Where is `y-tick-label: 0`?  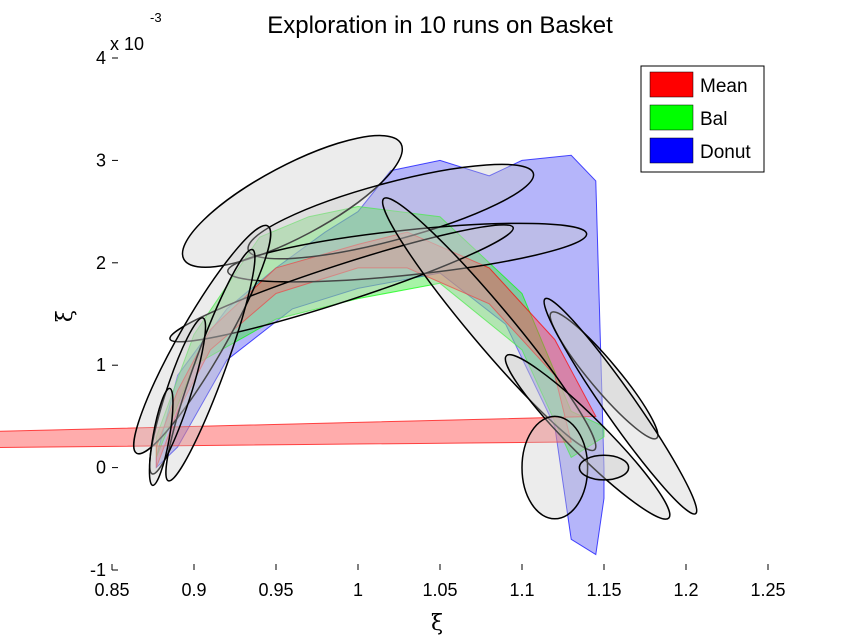 y-tick-label: 0 is located at coordinates (101, 468).